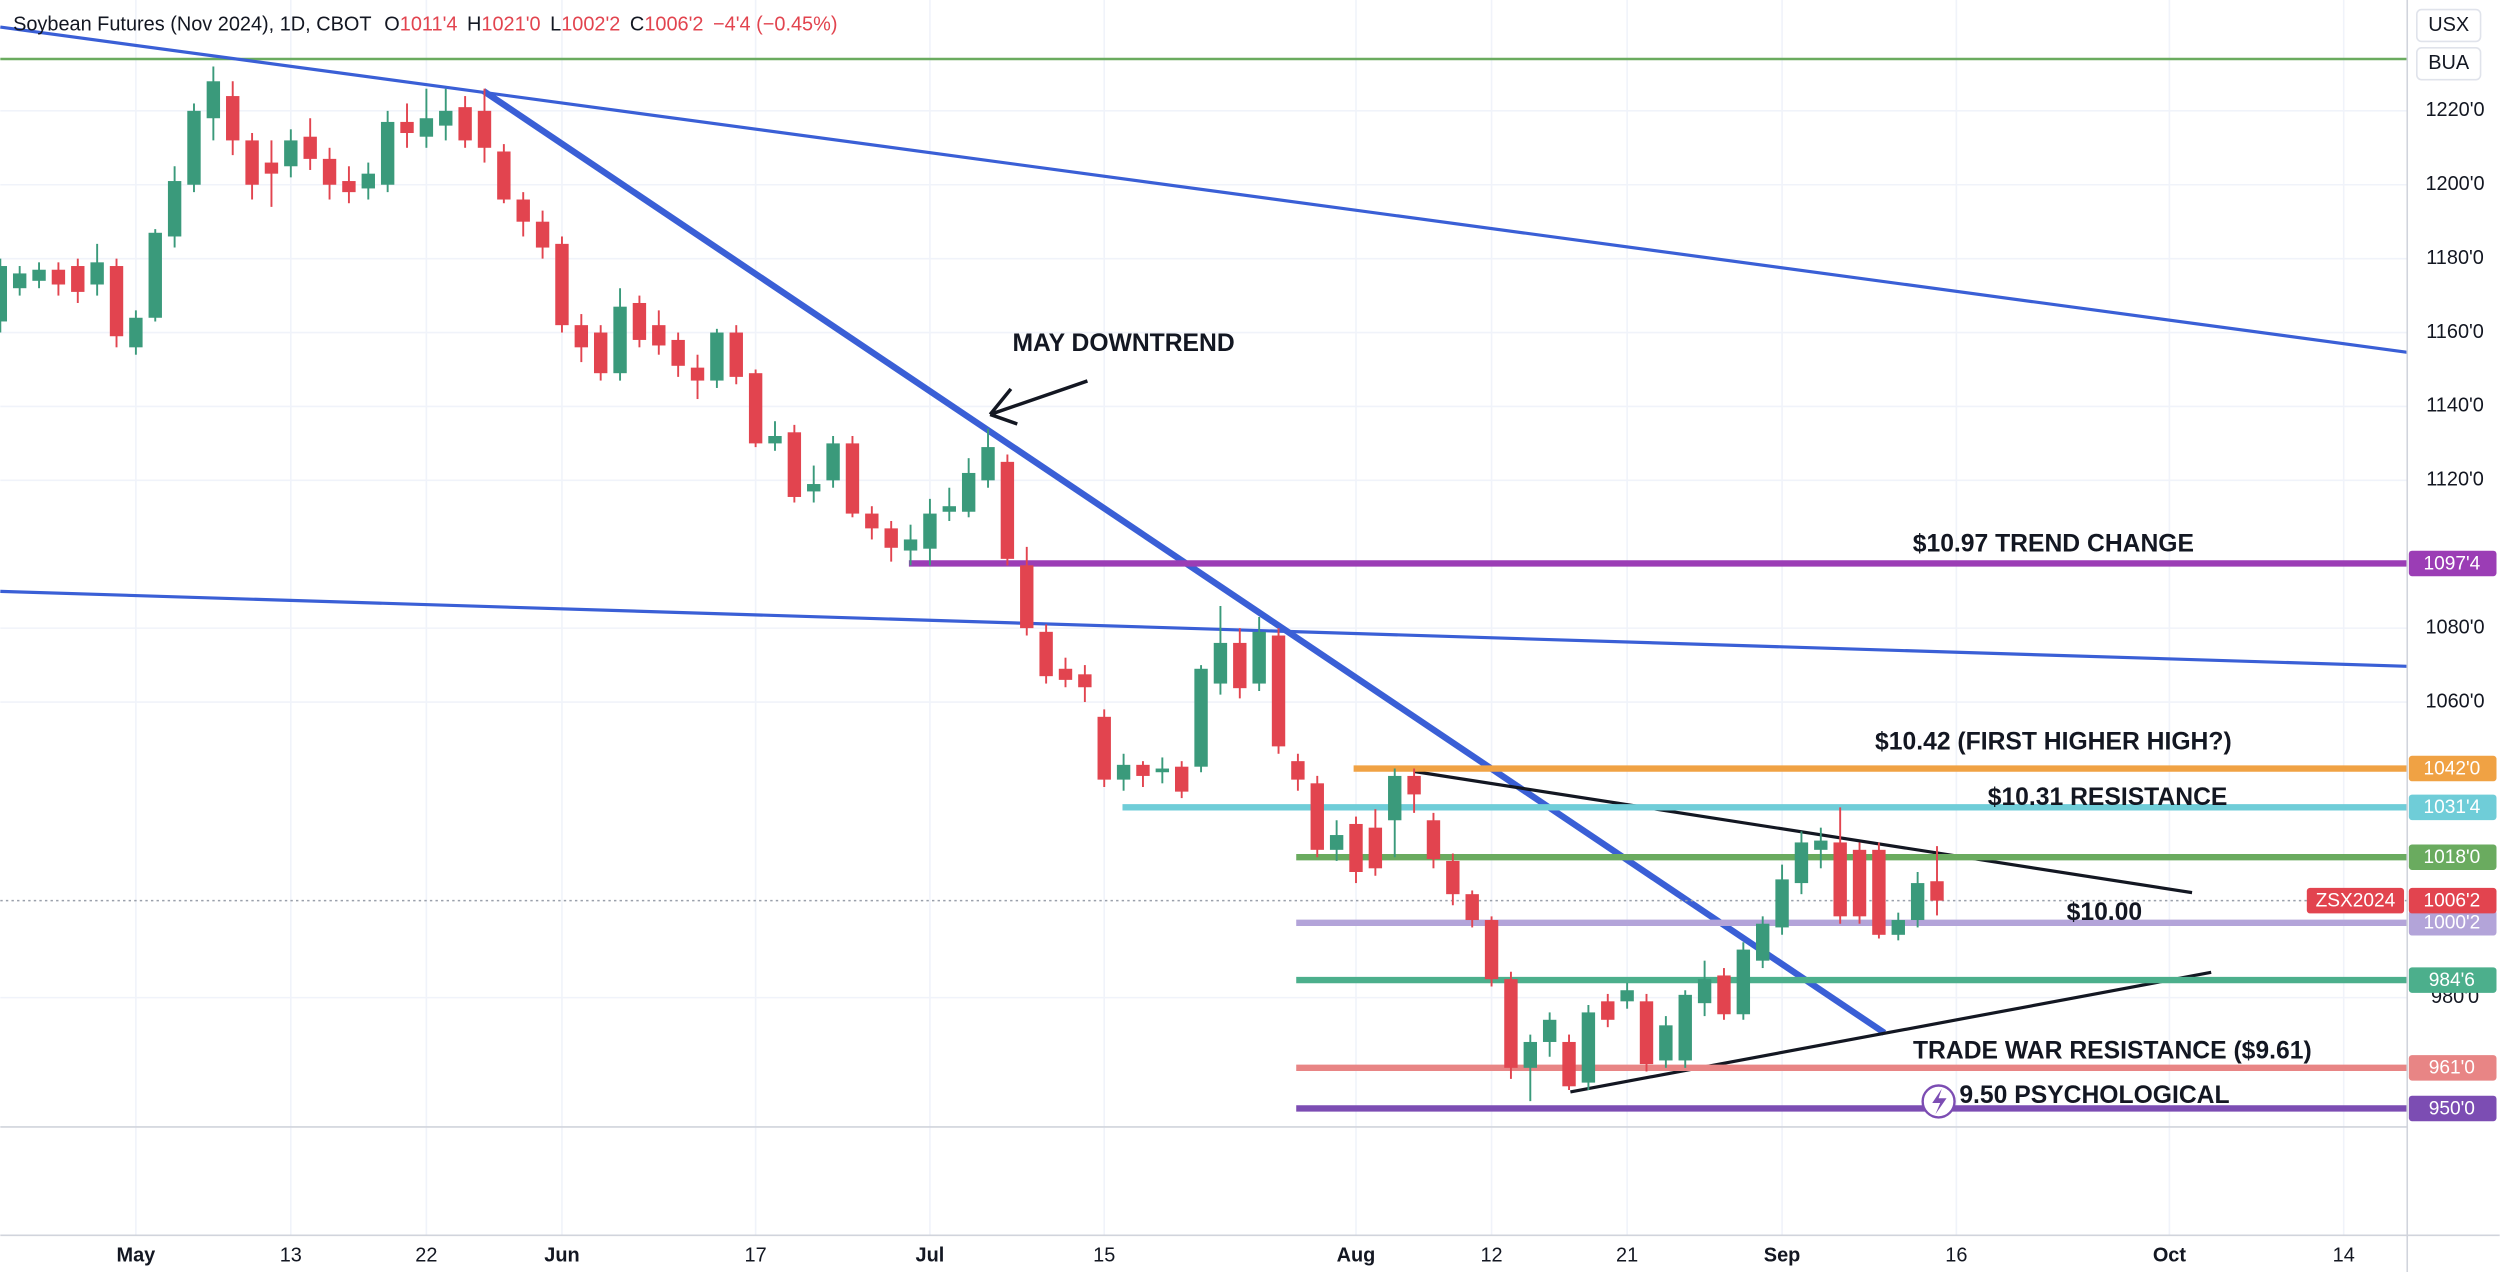 Image resolution: width=2500 pixels, height=1272 pixels. I want to click on annotation: 9.50 PSYCHOLOGICAL, so click(2094, 1095).